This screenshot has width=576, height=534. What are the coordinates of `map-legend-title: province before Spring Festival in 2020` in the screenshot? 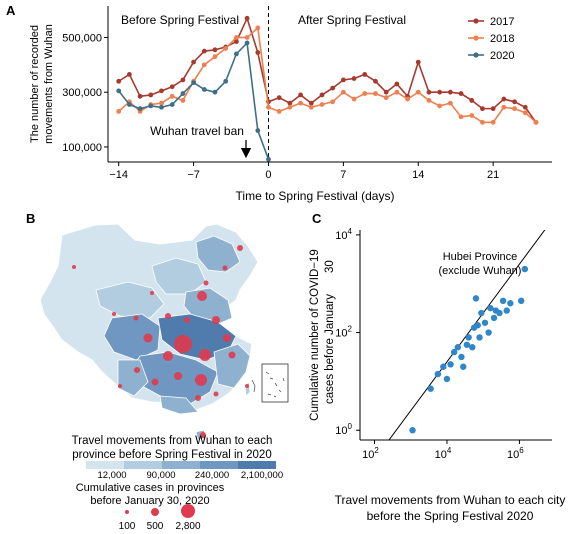 It's located at (171, 455).